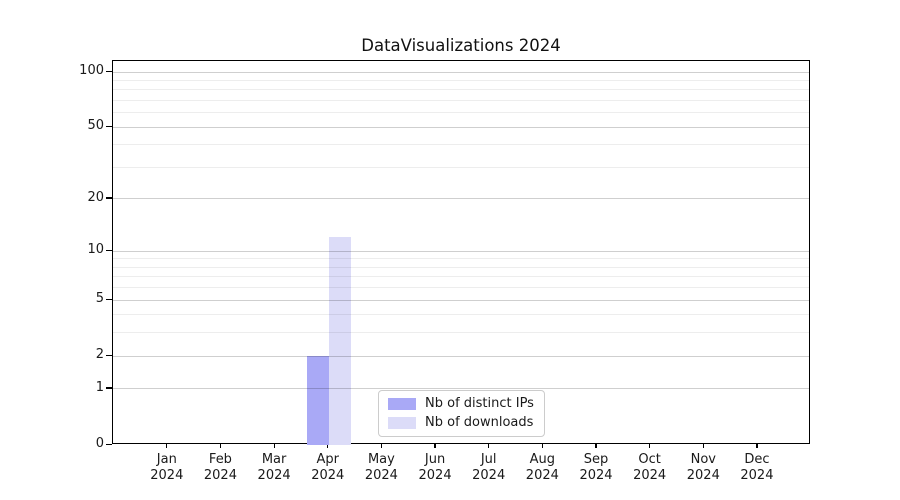 The width and height of the screenshot is (900, 500). Describe the element at coordinates (650, 467) in the screenshot. I see `x-tick-label: Oct 2024` at that location.